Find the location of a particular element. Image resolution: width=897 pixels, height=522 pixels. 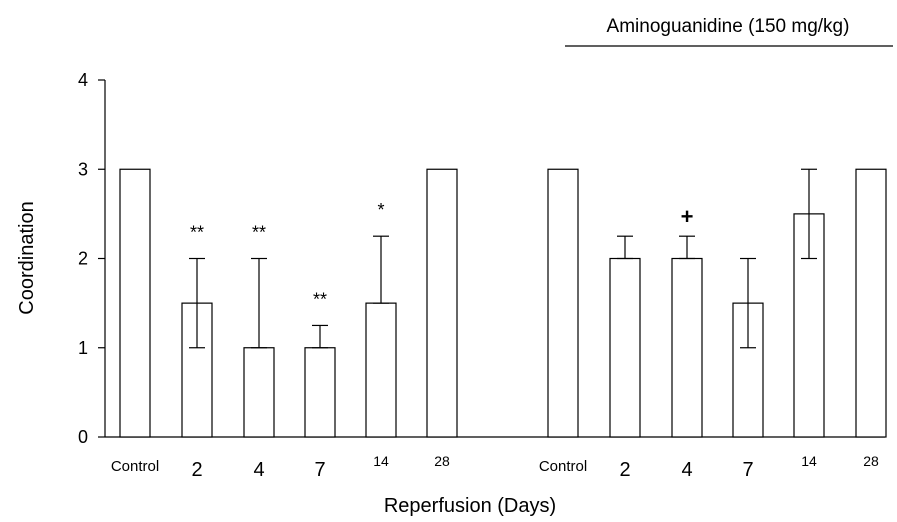

x-axis-tick-labels: Control 2 4 7 14 28 Control 2 4 7 14 28 is located at coordinates (495, 467).